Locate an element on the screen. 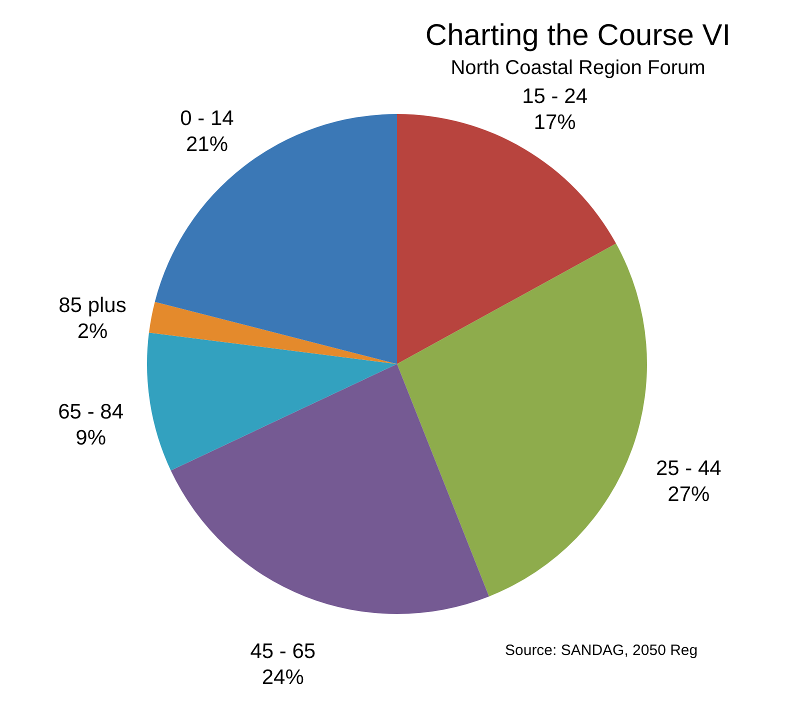 The image size is (794, 728). slice-label: 0 - 14 is located at coordinates (207, 118).